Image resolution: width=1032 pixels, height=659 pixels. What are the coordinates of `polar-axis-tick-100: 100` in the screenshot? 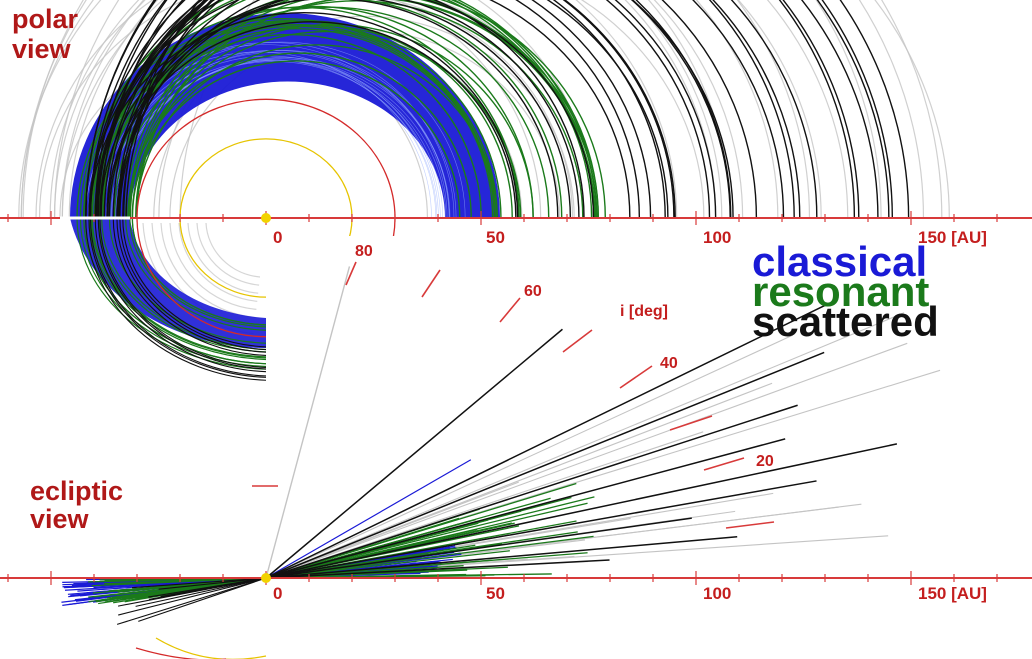 It's located at (717, 237).